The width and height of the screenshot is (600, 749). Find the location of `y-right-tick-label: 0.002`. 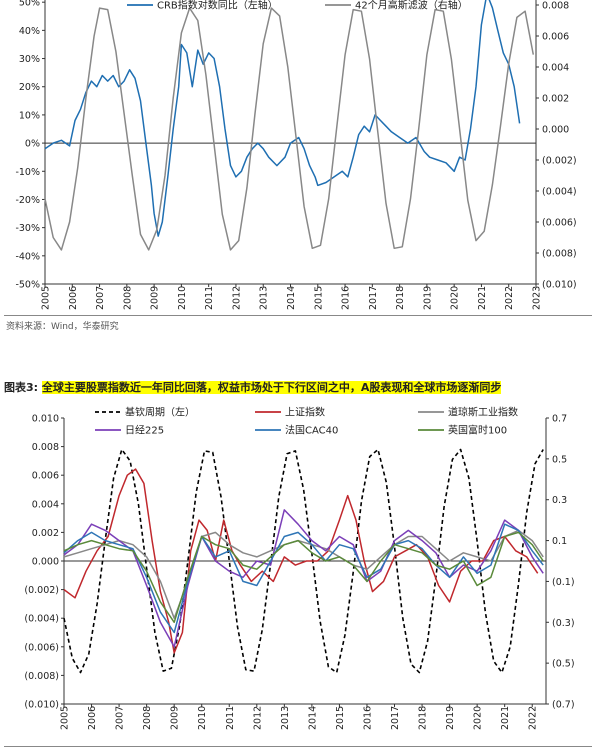

y-right-tick-label: 0.002 is located at coordinates (555, 99).